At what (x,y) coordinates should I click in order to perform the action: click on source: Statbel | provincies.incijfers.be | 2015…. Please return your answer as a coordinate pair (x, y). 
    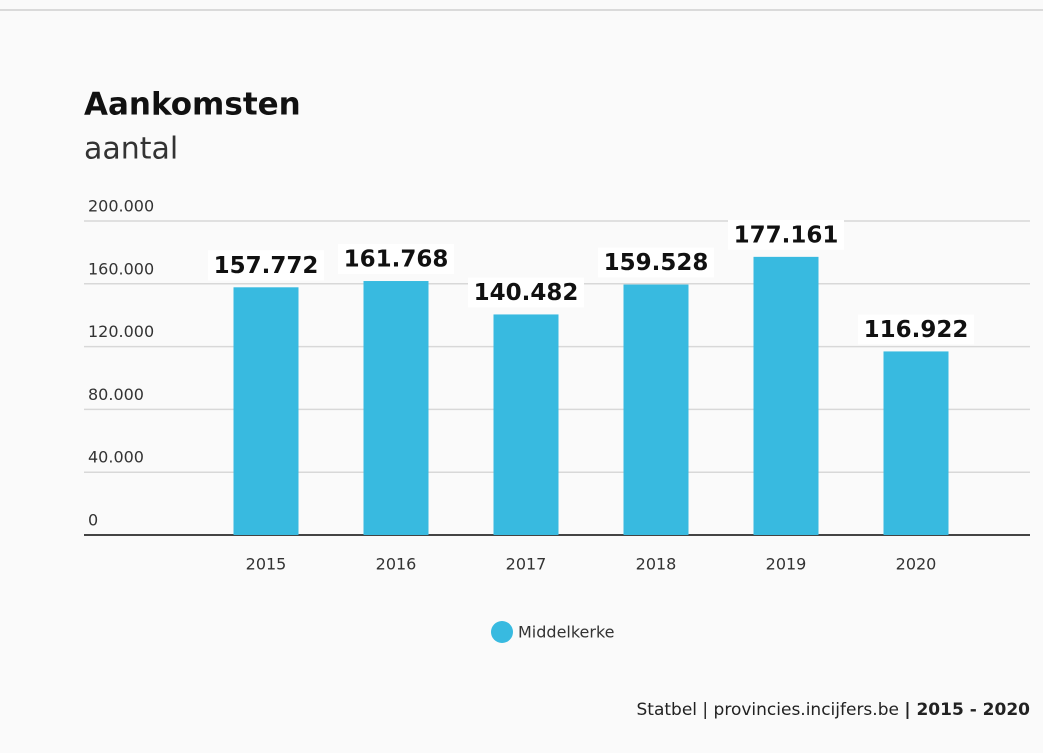
    Looking at the image, I should click on (834, 710).